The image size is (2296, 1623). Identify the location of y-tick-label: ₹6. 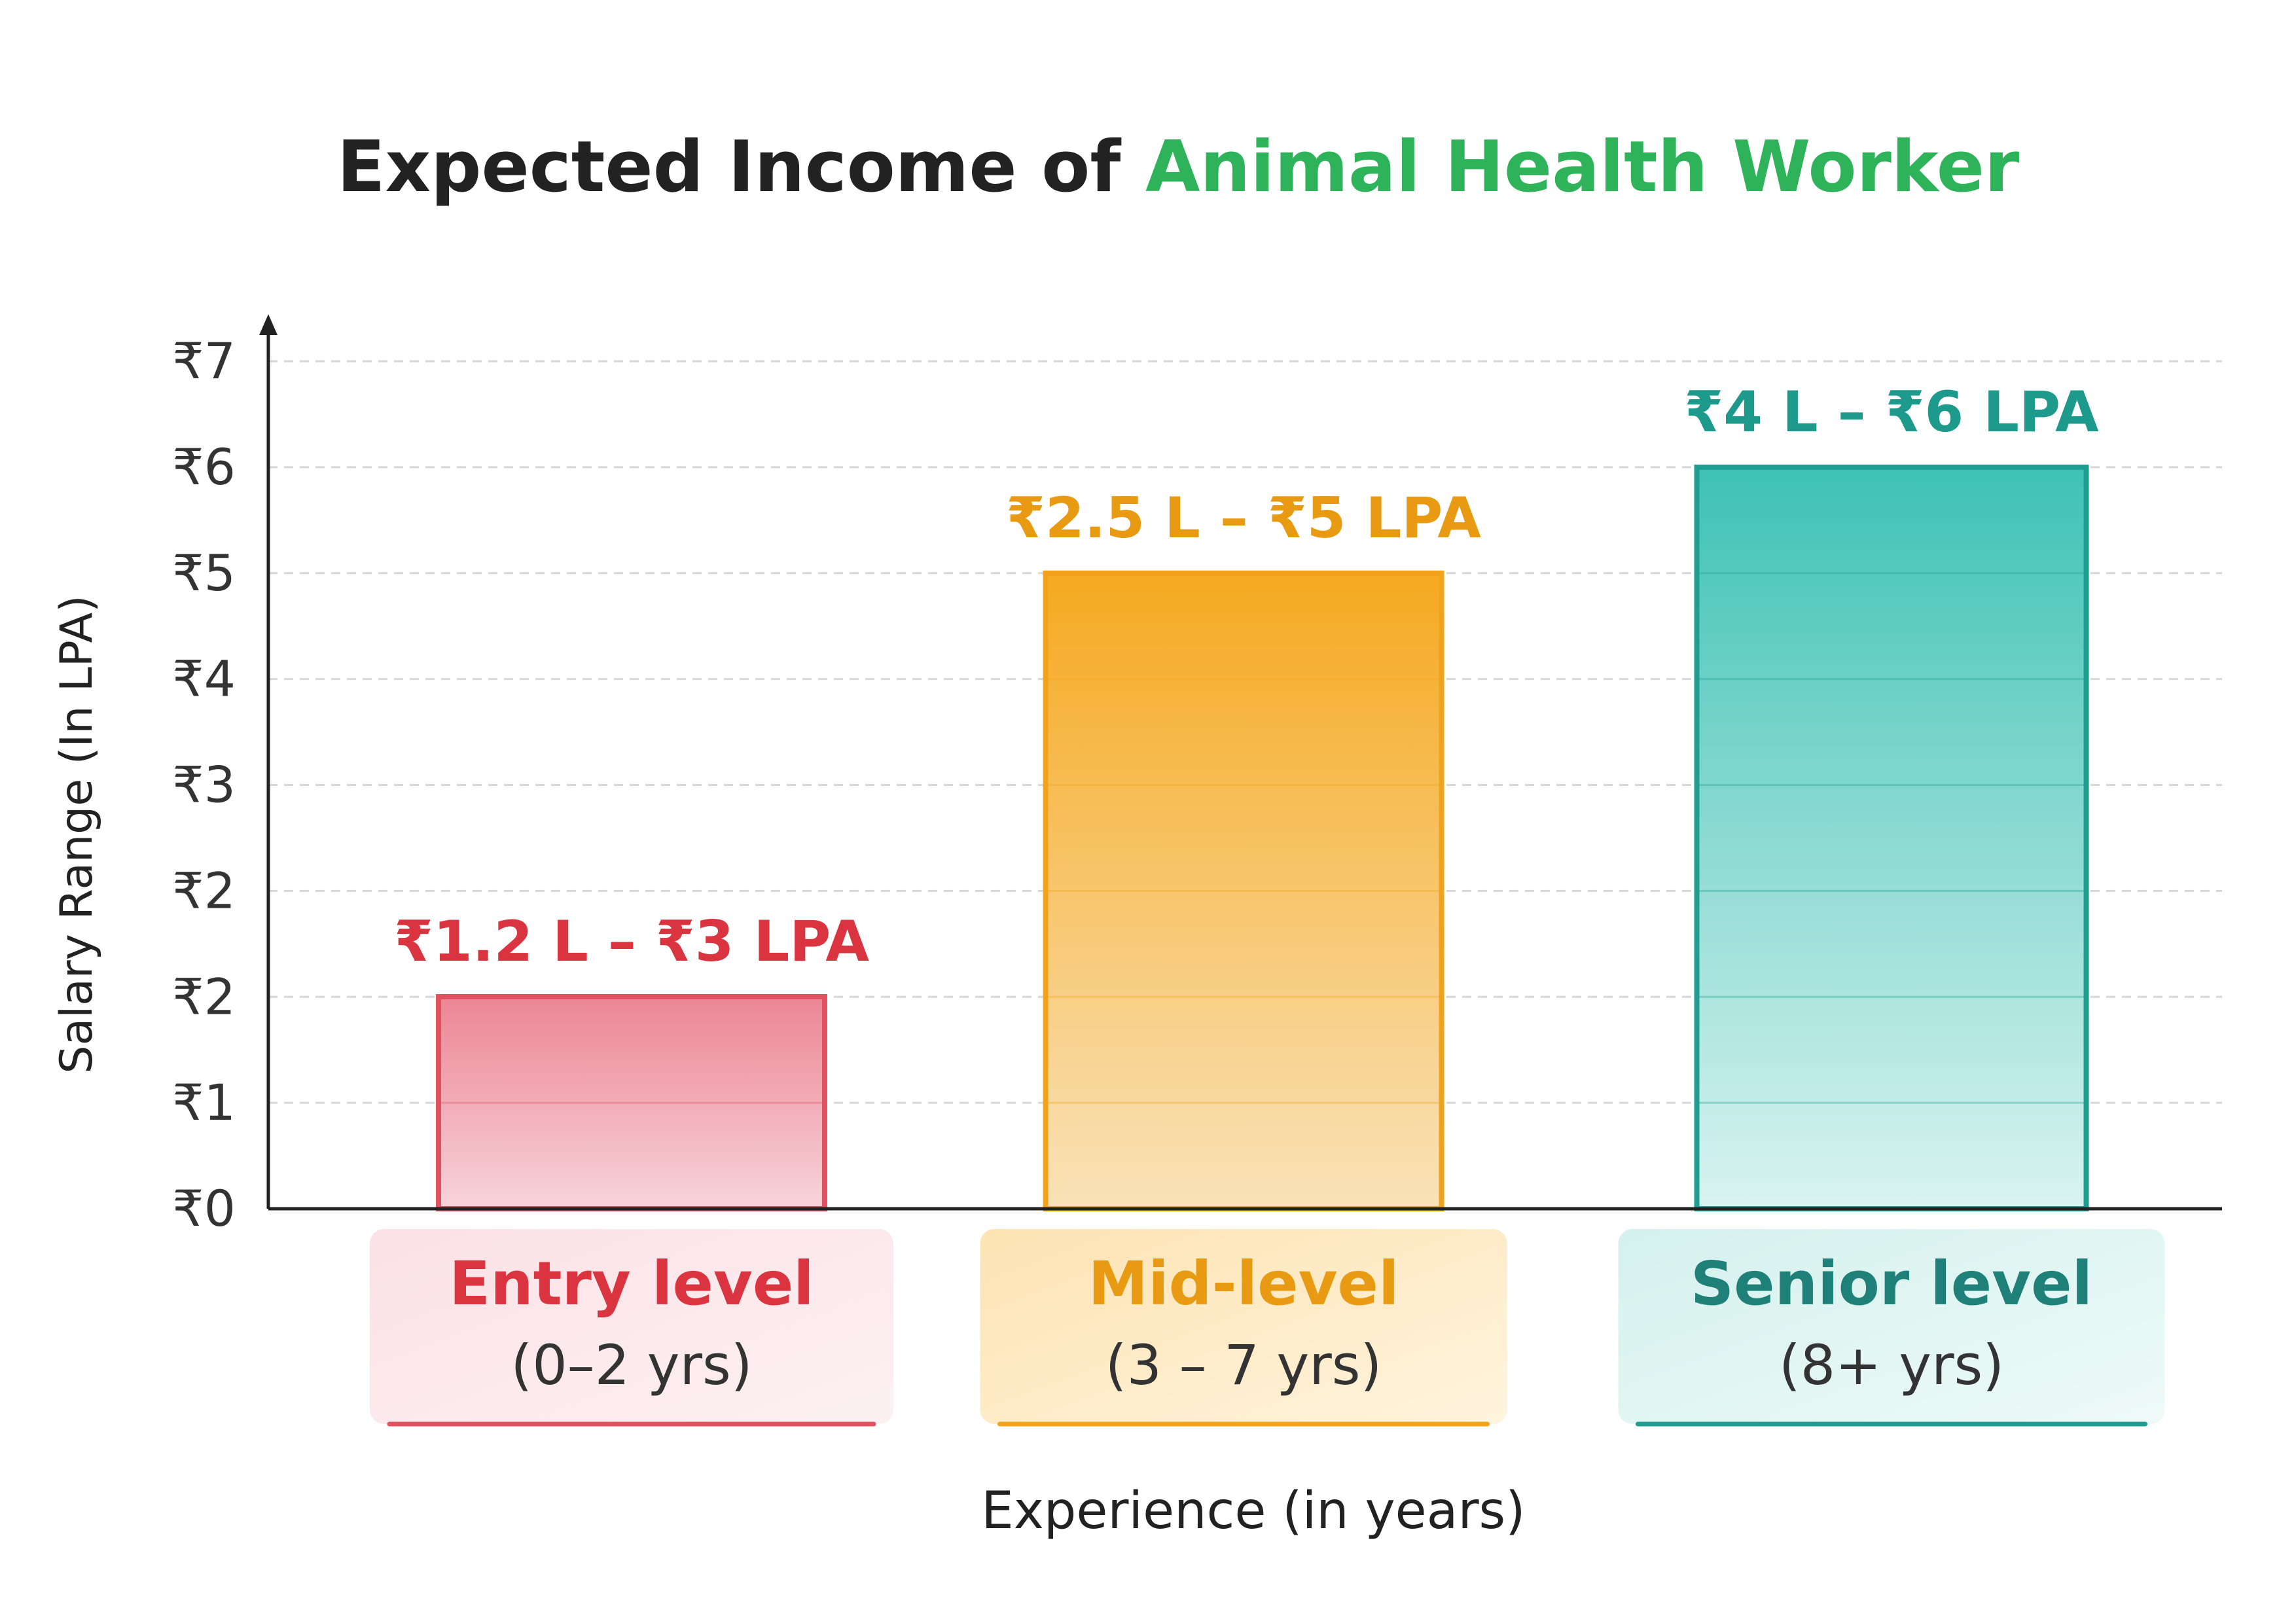
(204, 467).